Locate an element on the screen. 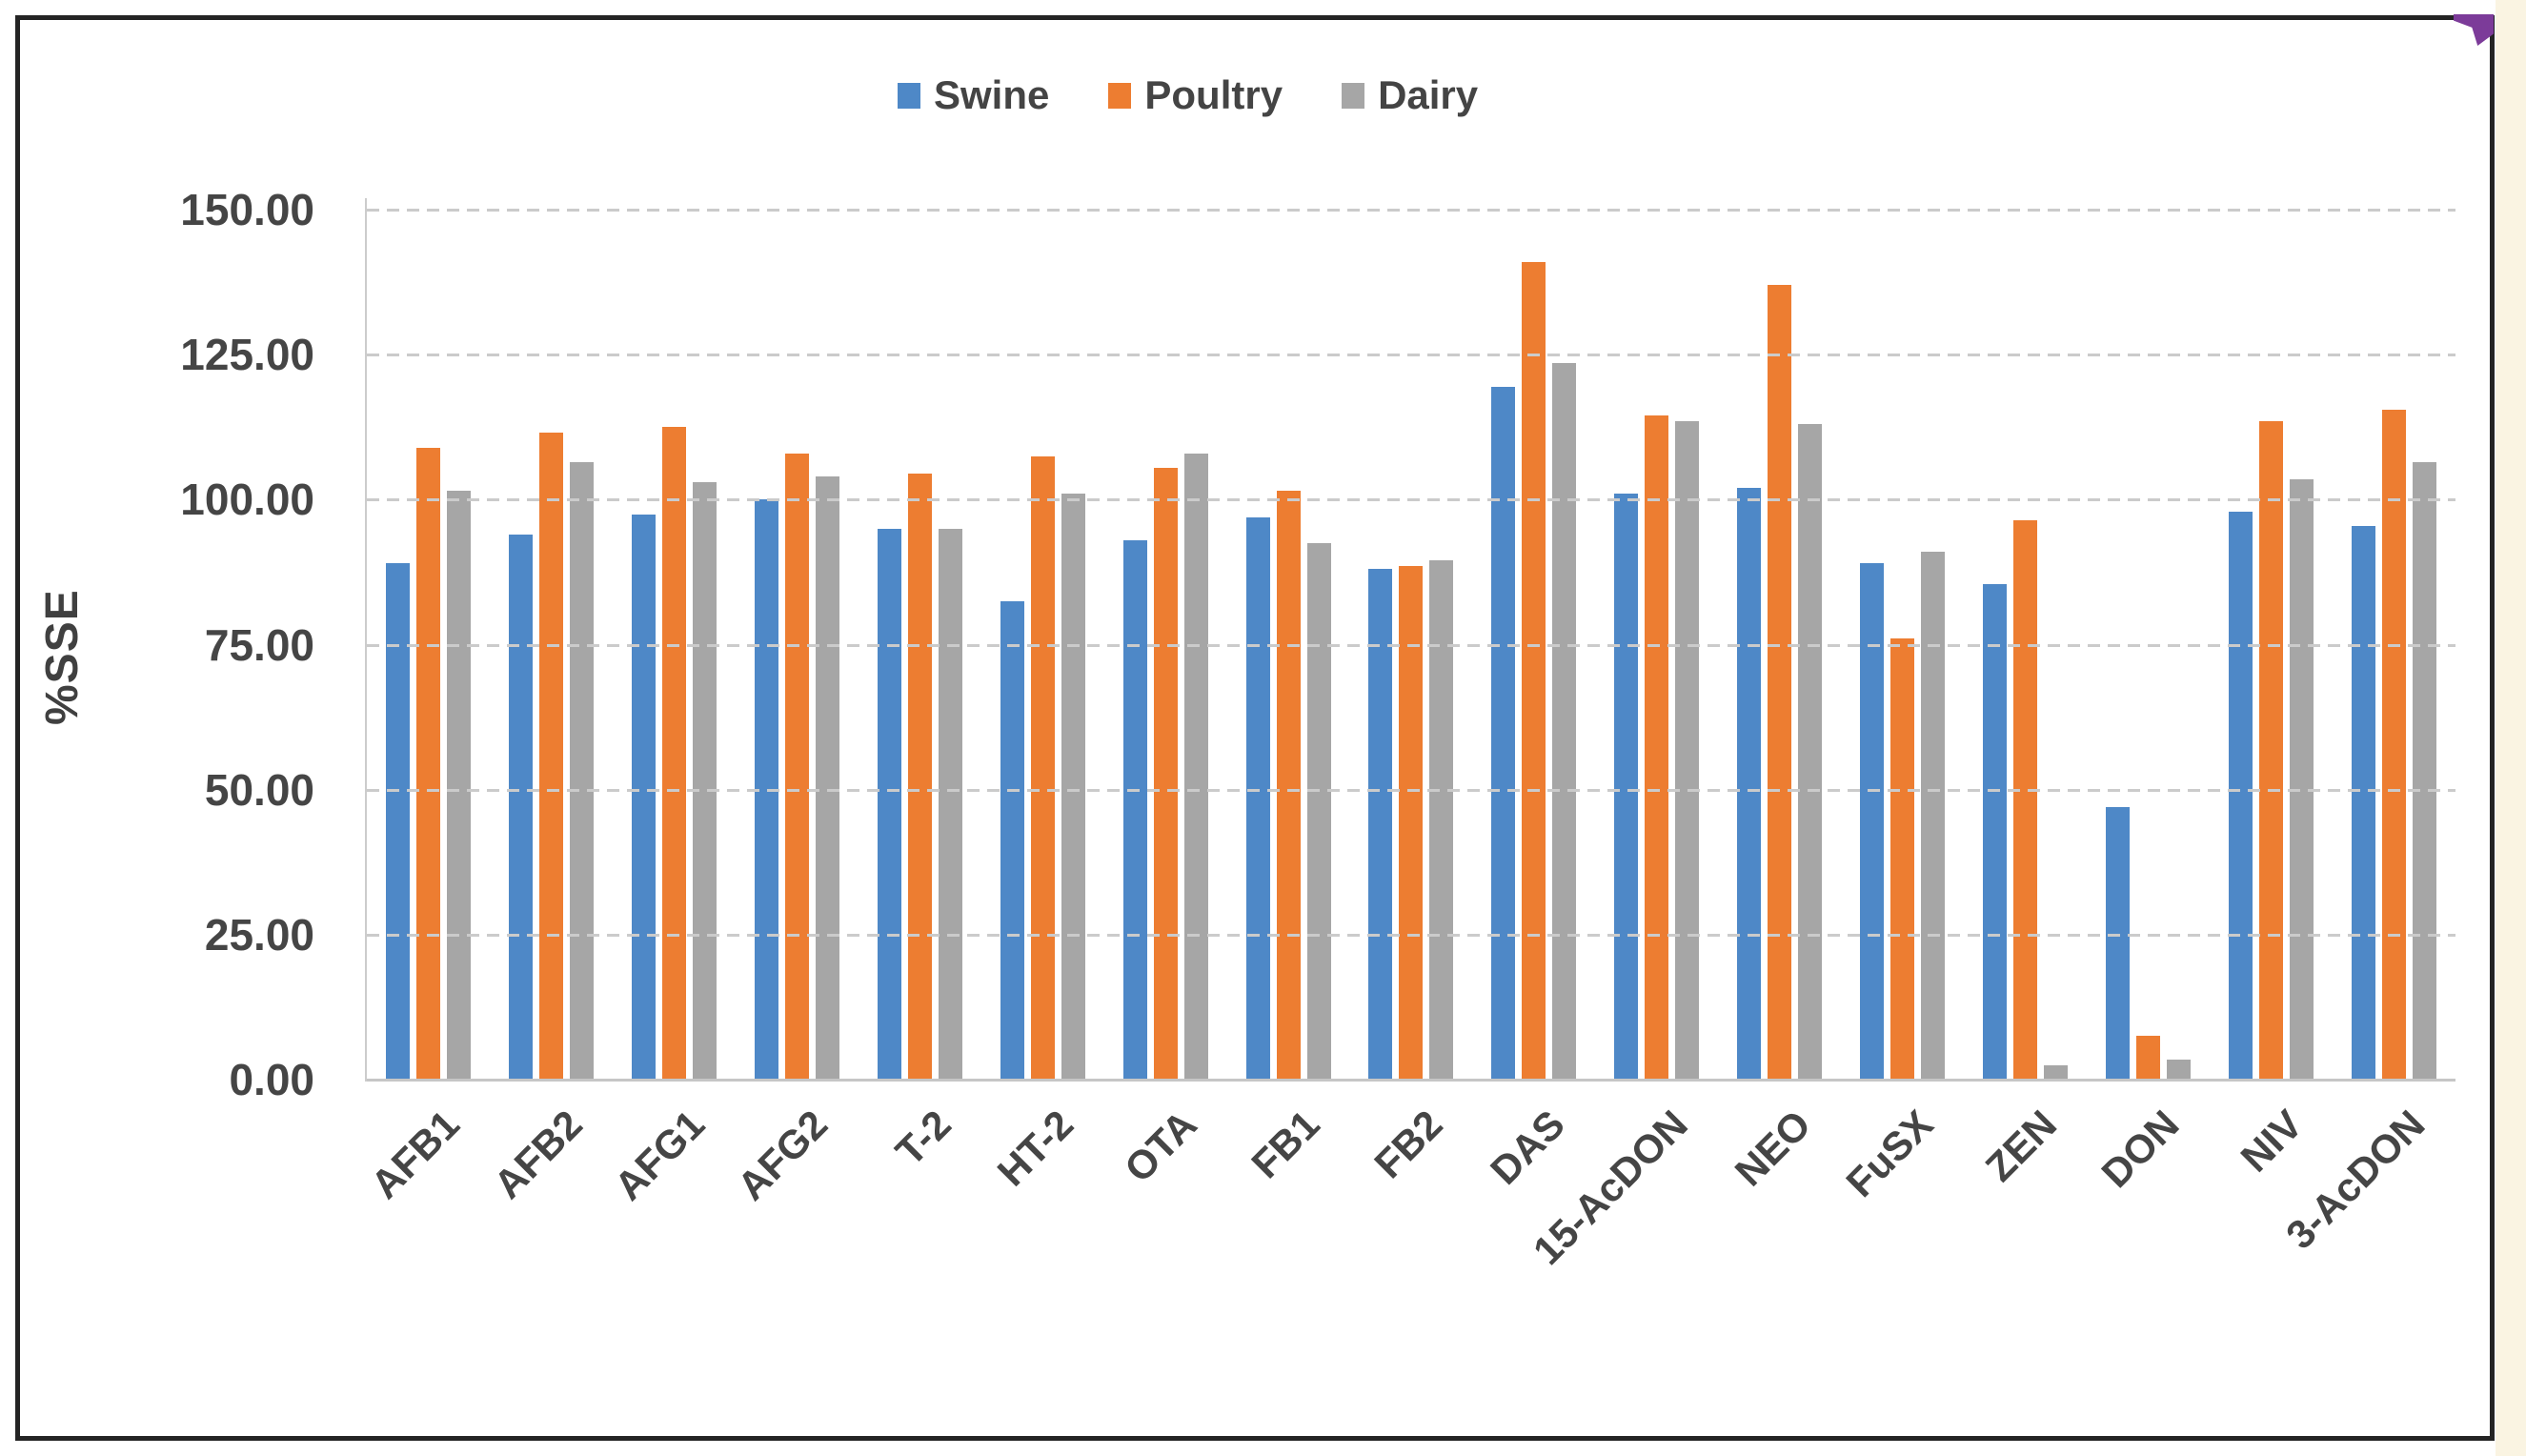 The image size is (2526, 1456). legend-swatch-poultry is located at coordinates (1120, 95).